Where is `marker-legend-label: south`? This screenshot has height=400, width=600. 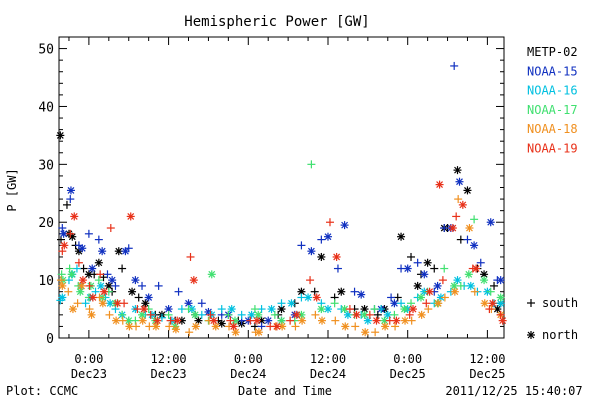 marker-legend-label: south is located at coordinates (560, 303).